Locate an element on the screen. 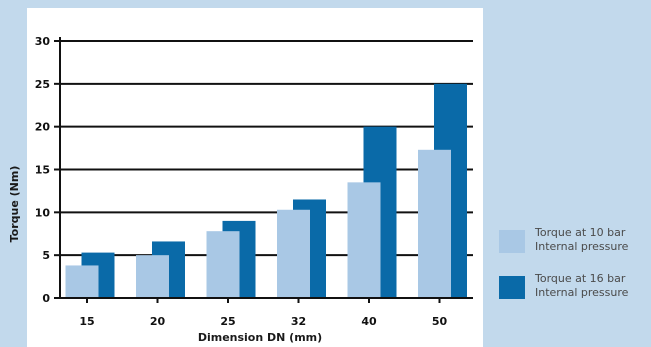 This screenshot has height=347, width=651. y-tick-label-10: 10 is located at coordinates (43, 212).